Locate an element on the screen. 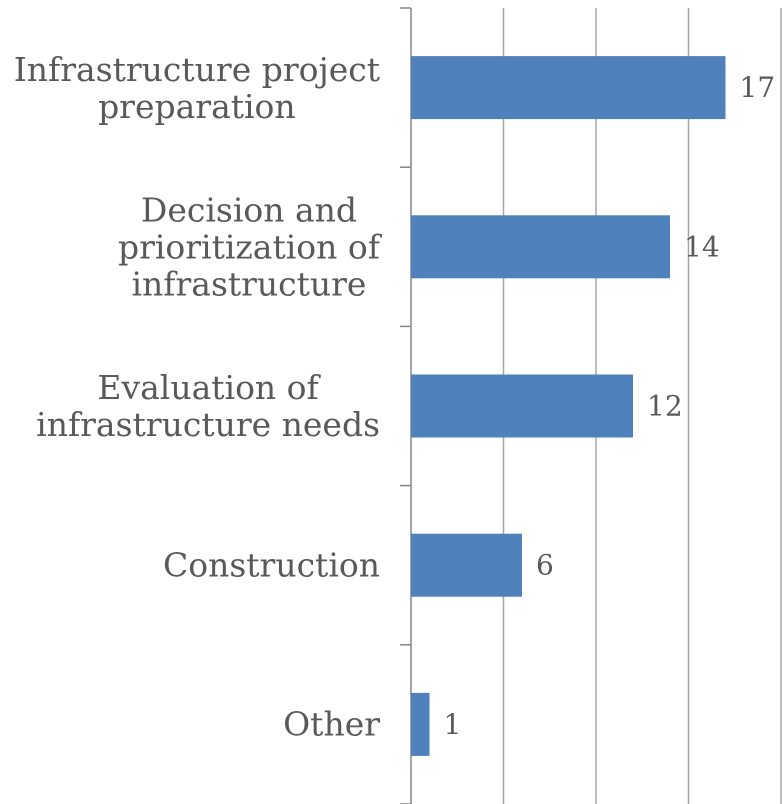 Image resolution: width=784 pixels, height=804 pixels. value-label: 17 is located at coordinates (758, 87).